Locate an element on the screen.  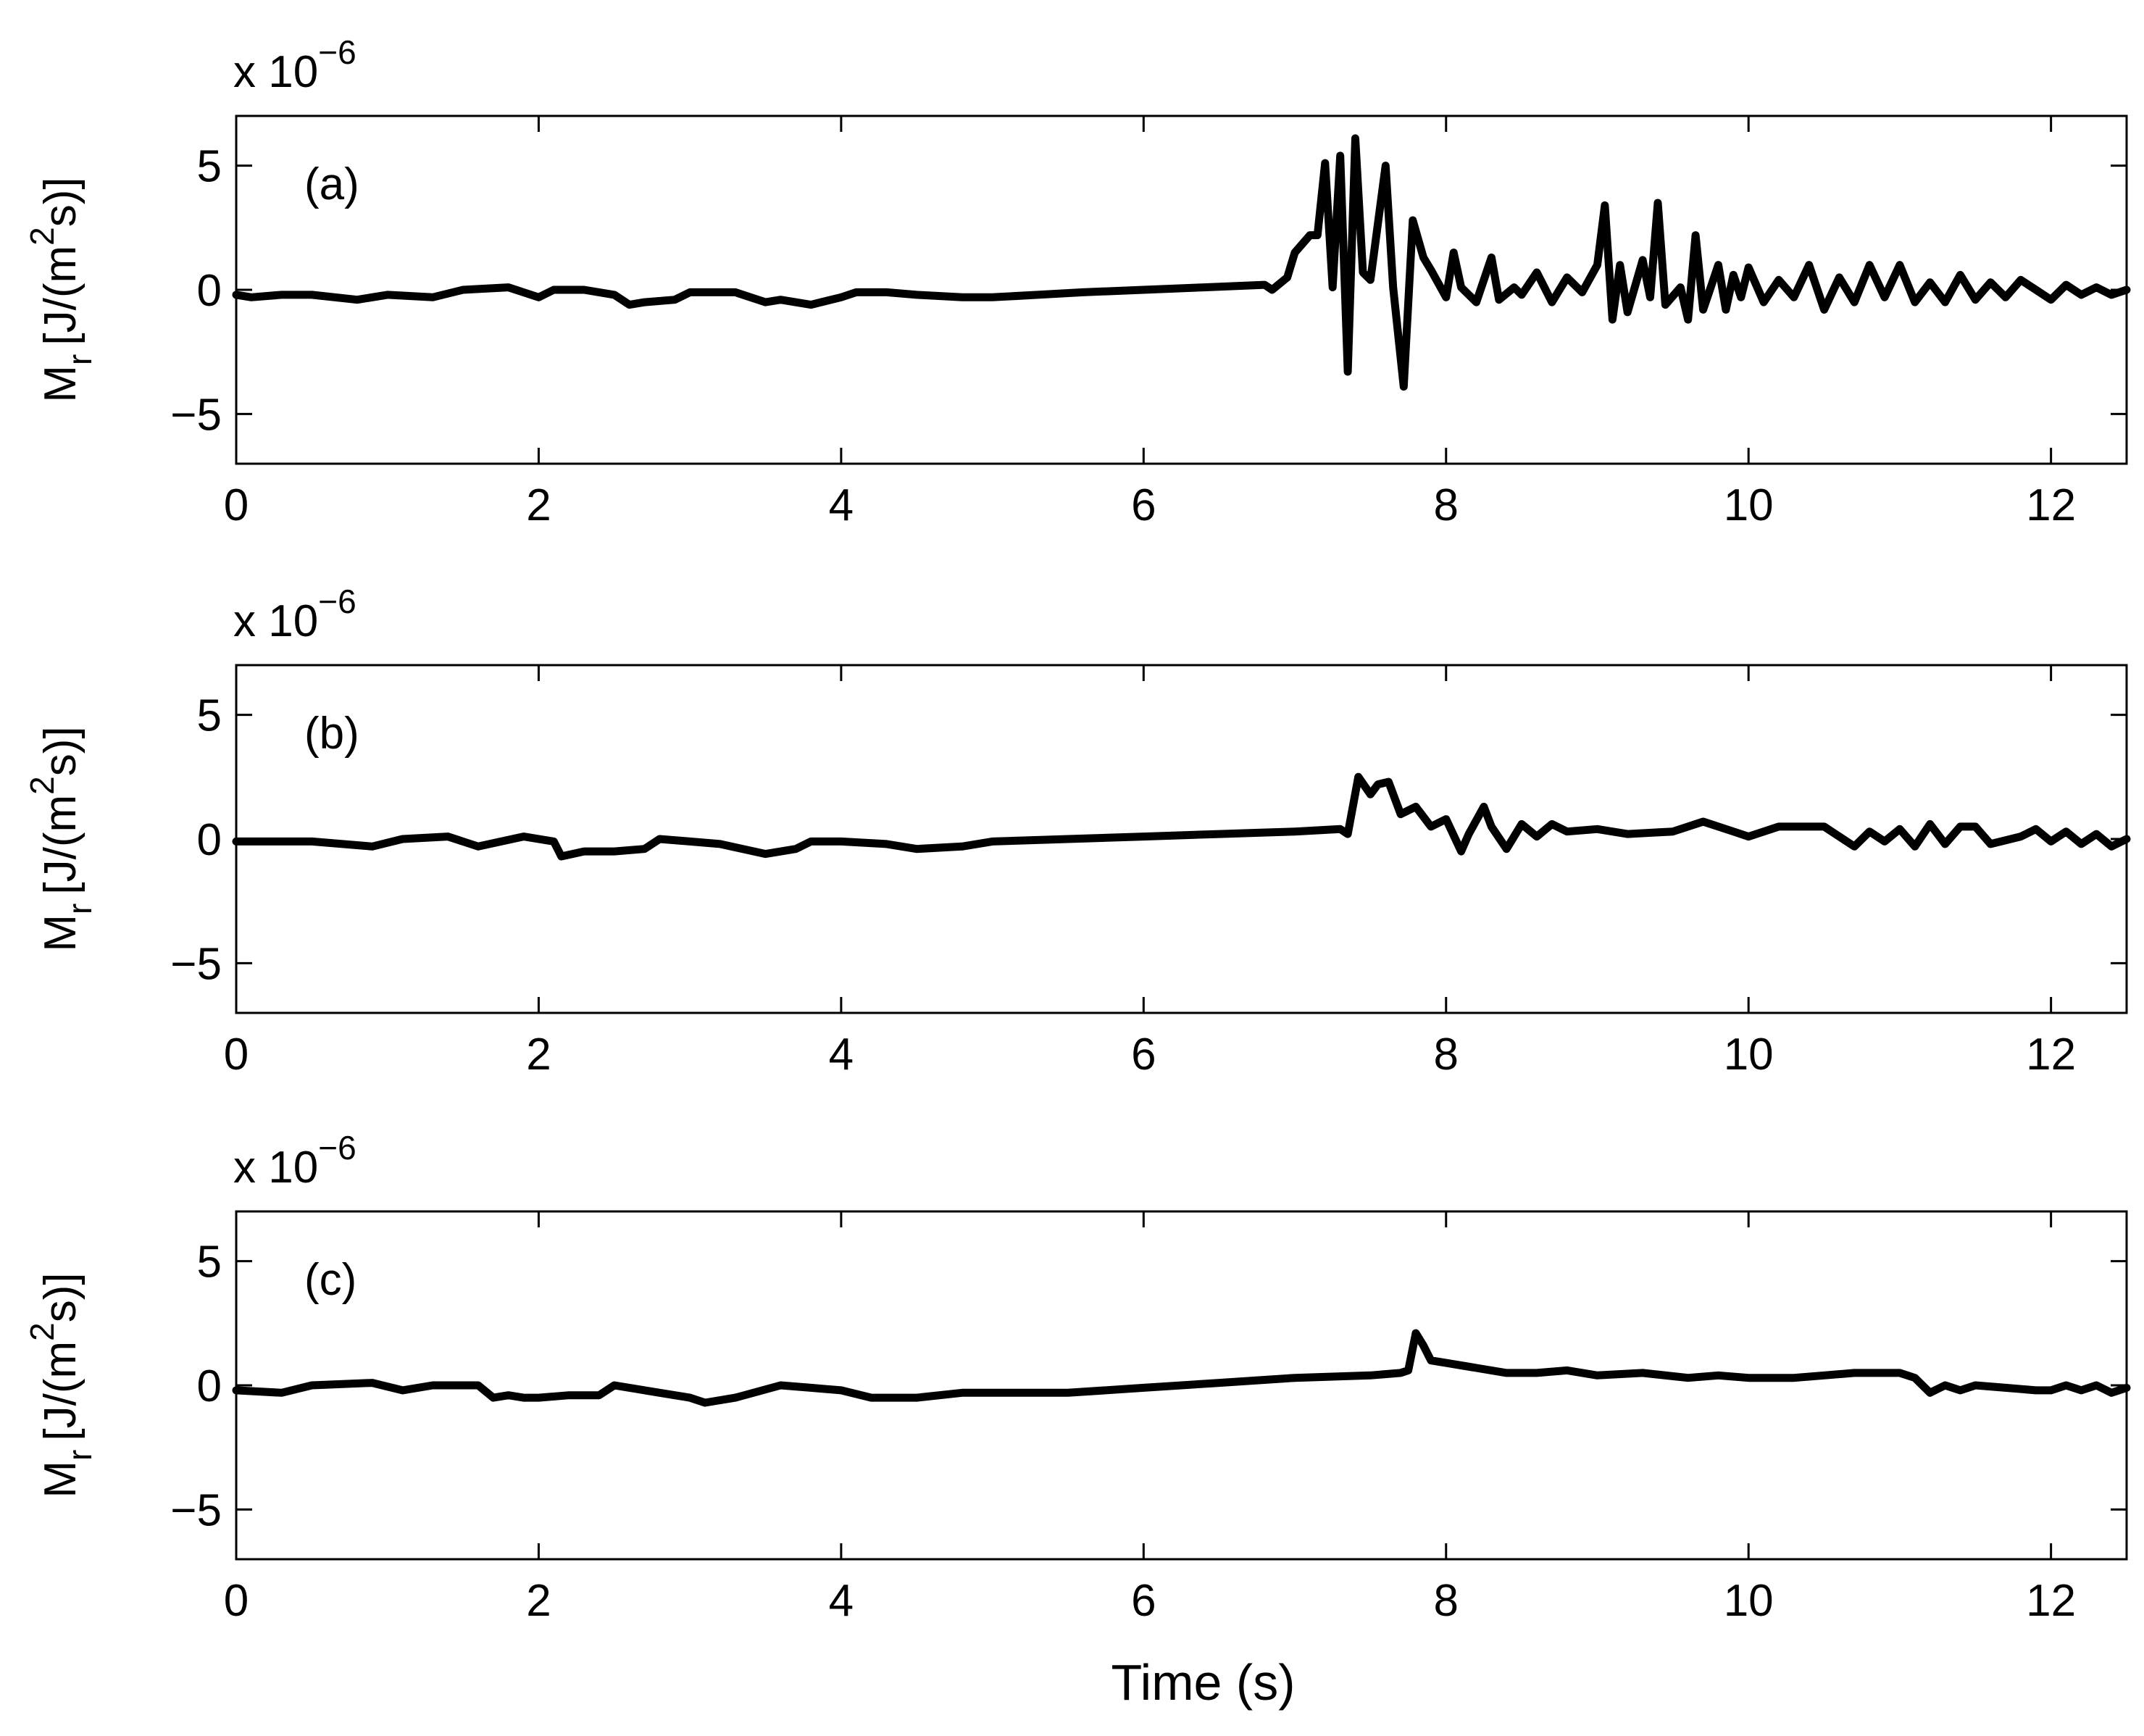
panel-annotation: (c) is located at coordinates (330, 1280).